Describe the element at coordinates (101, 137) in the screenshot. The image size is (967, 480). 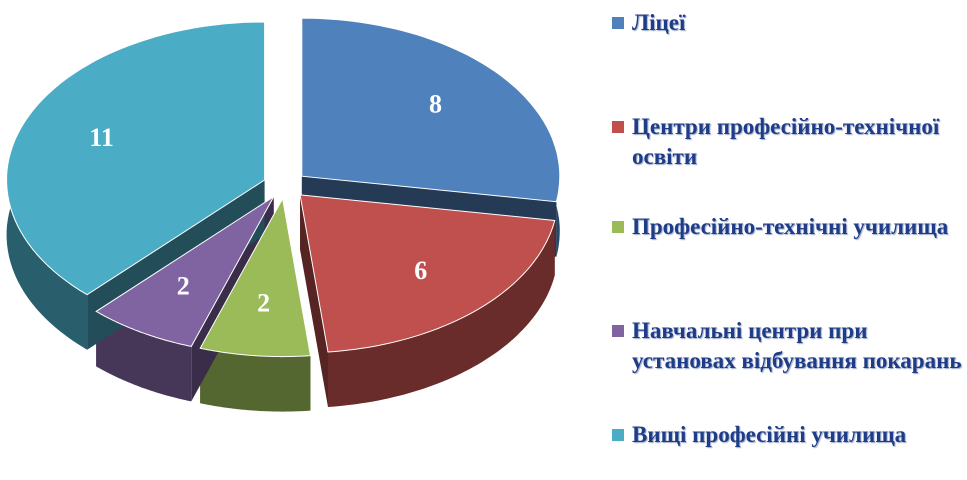
I see `data-label: 11` at that location.